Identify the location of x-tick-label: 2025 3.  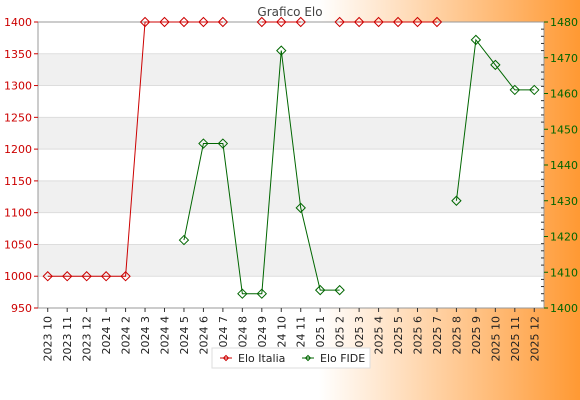
(359, 335).